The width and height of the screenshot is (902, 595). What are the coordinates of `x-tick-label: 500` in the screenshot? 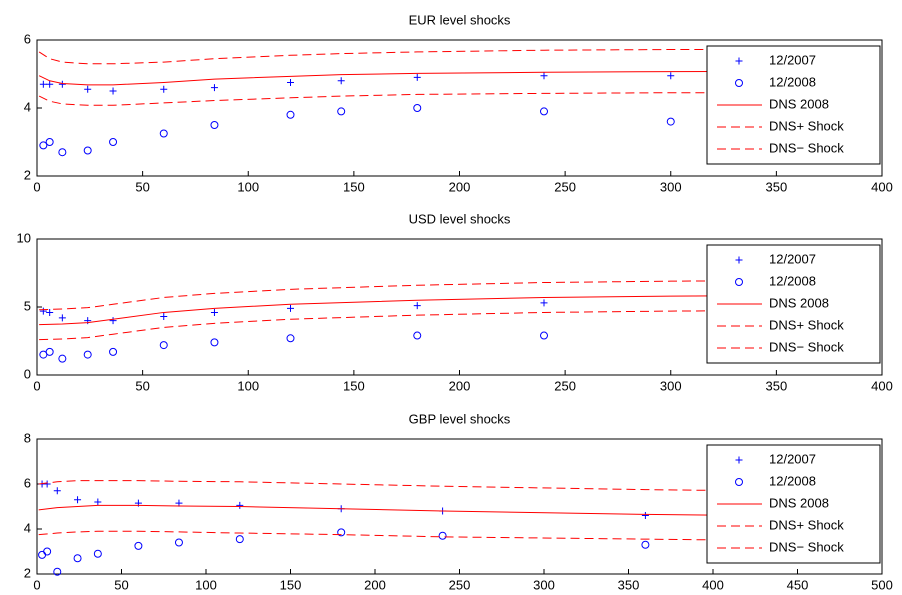 It's located at (882, 584).